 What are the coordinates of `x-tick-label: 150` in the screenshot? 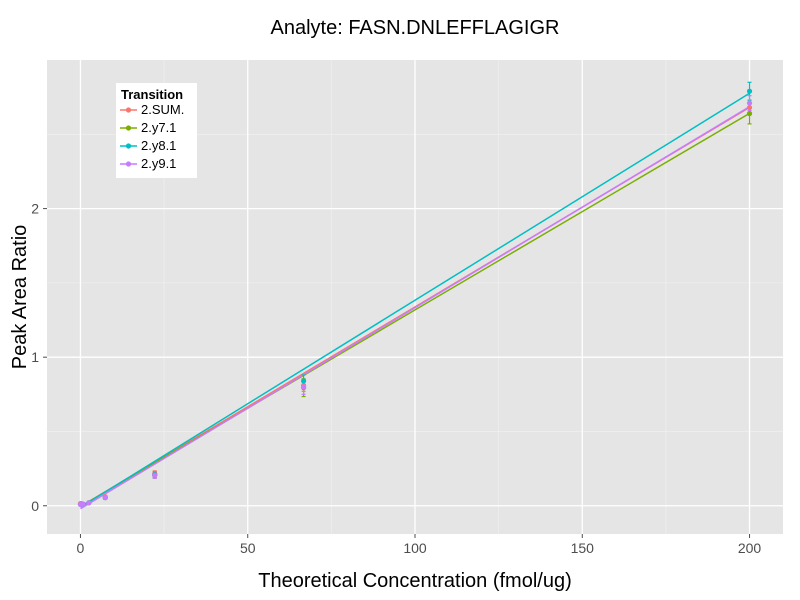 It's located at (583, 548).